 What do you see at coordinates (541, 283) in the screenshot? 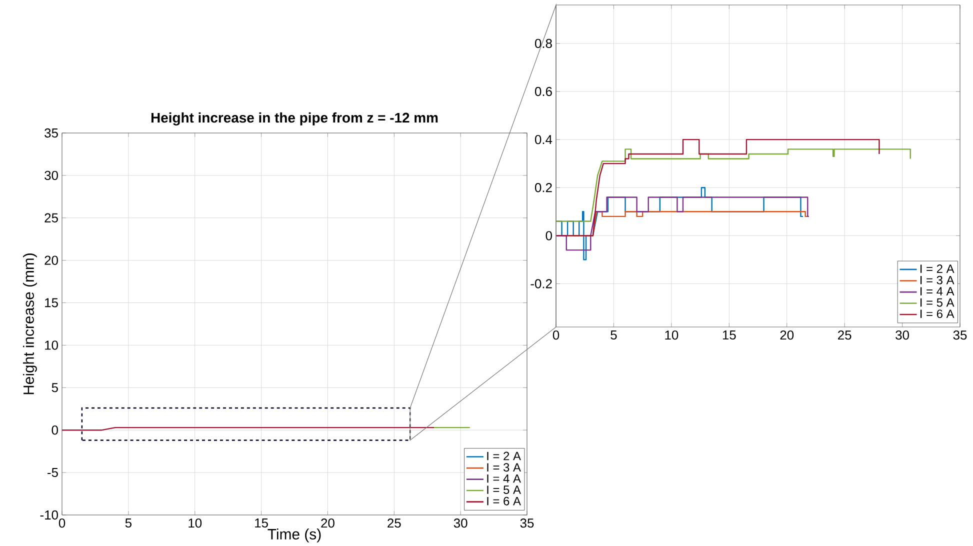
I see `y-tick-label: -0.2` at bounding box center [541, 283].